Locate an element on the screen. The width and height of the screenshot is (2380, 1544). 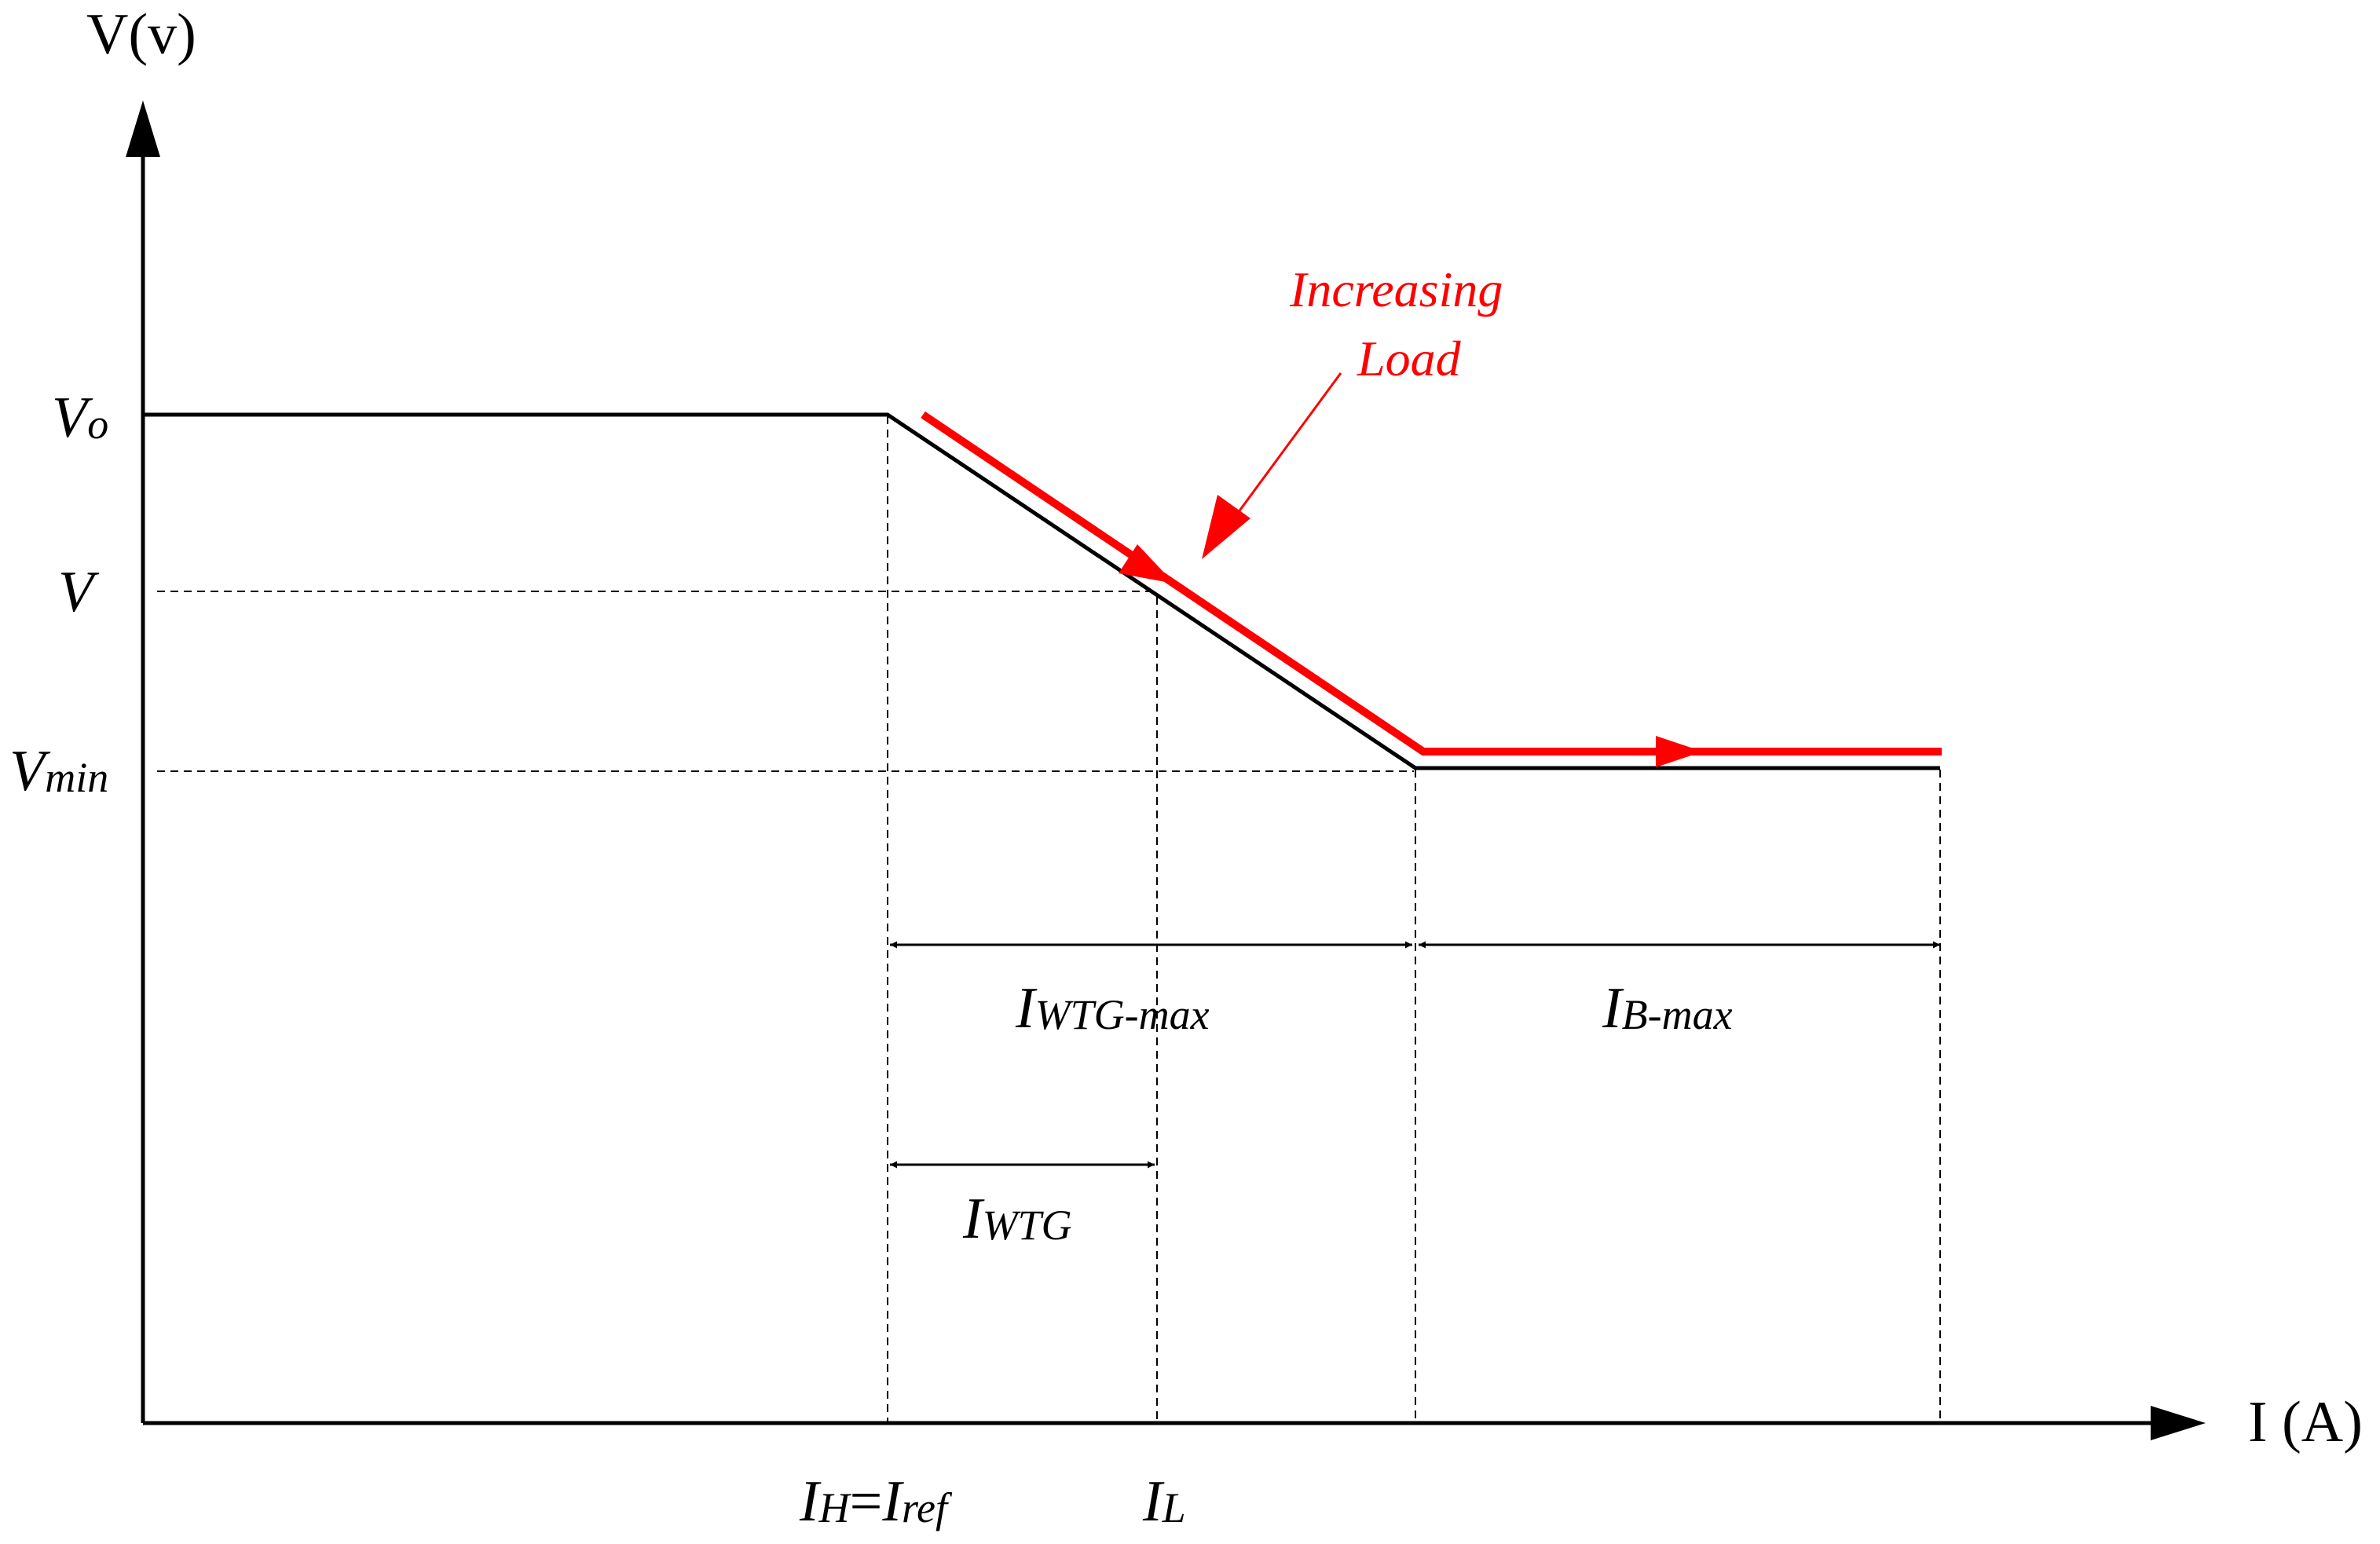
x-axis-arrowhead is located at coordinates (2178, 1423).